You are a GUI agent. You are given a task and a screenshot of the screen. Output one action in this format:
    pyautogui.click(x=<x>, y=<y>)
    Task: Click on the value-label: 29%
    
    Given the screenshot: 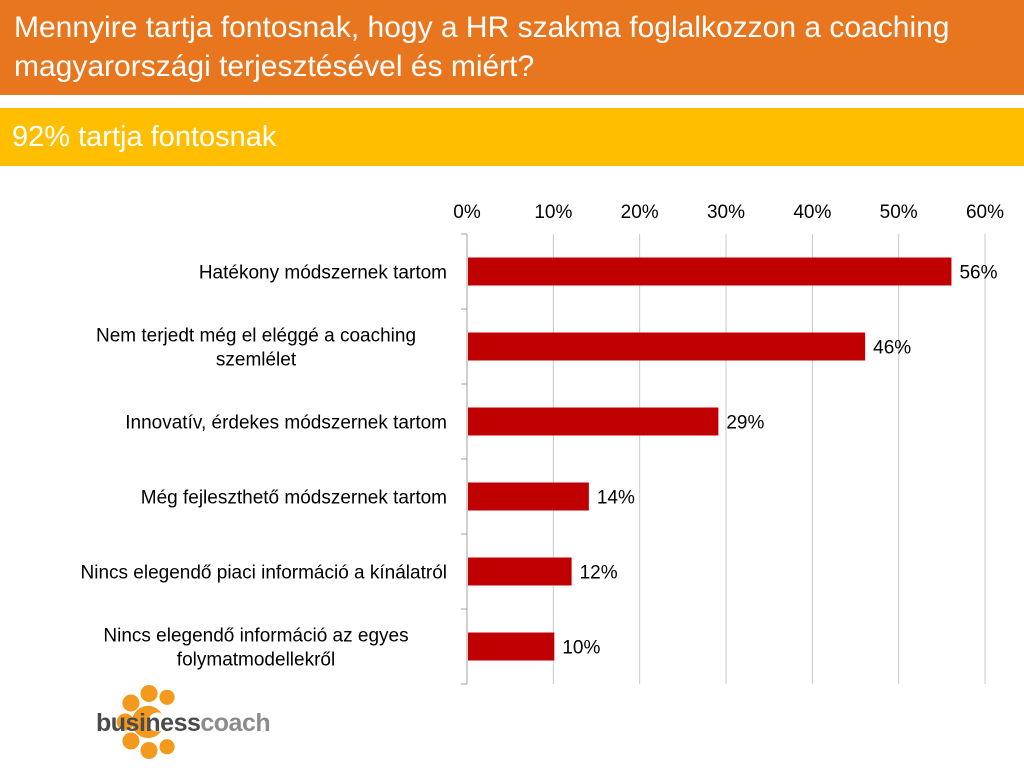 What is the action you would take?
    pyautogui.click(x=745, y=423)
    